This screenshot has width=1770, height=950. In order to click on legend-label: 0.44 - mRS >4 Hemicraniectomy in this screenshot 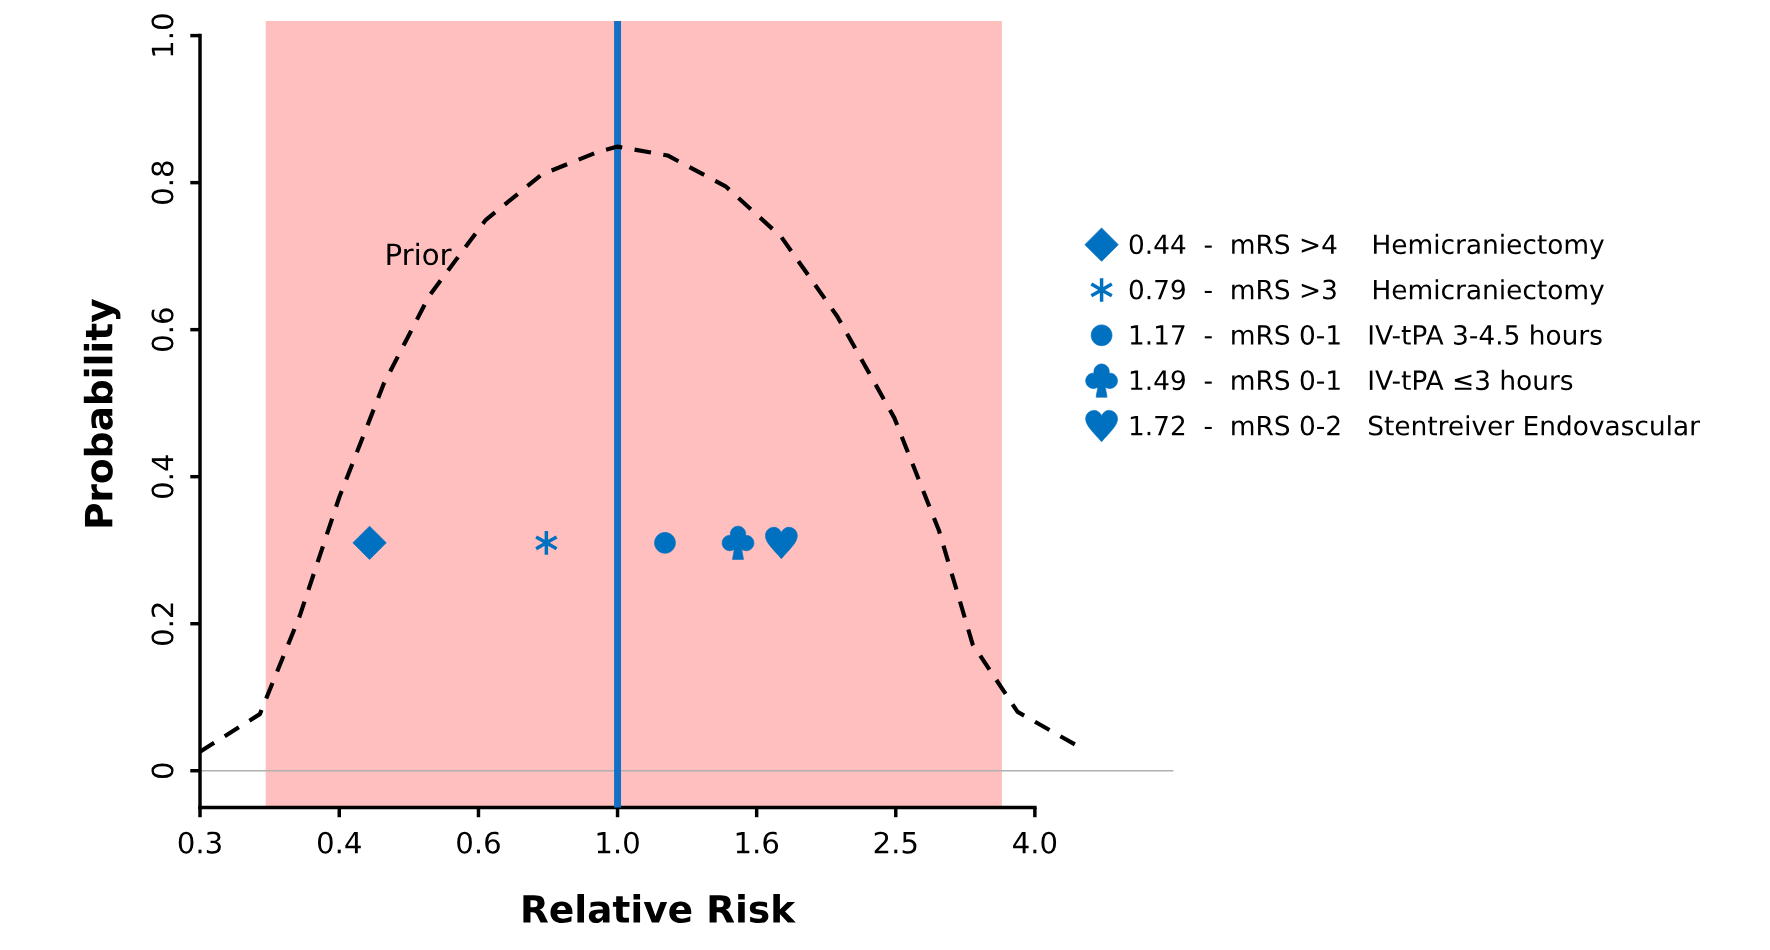, I will do `click(1366, 246)`.